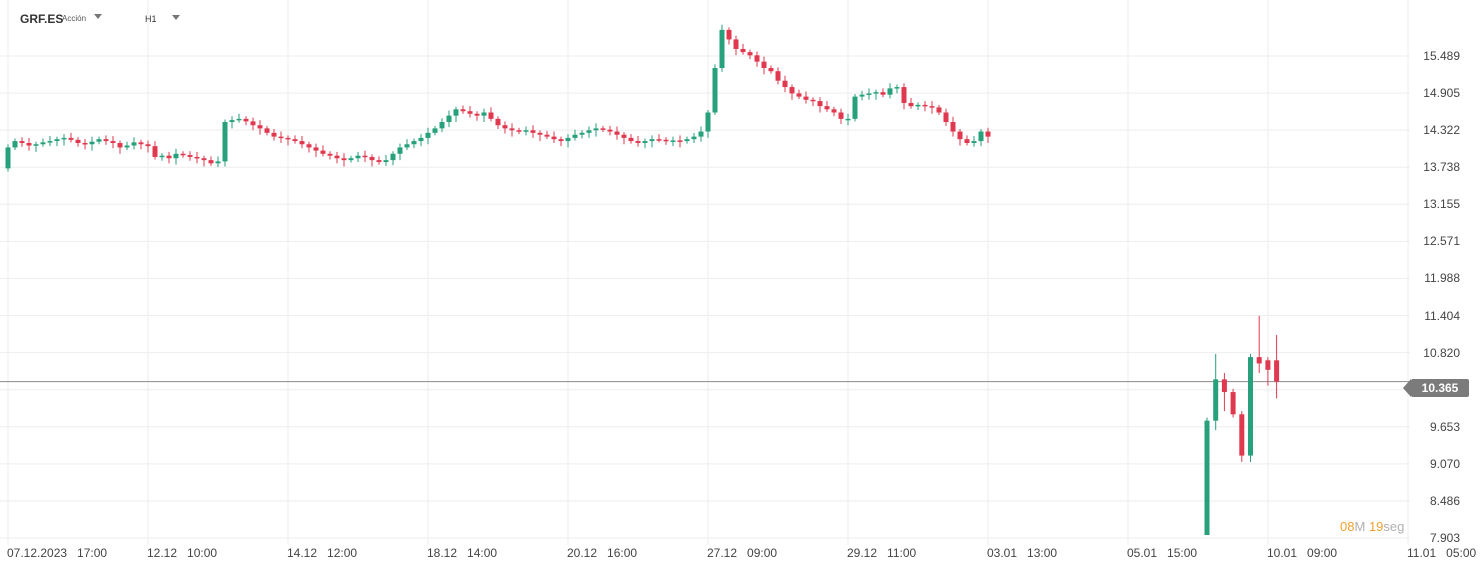  Describe the element at coordinates (176, 17) in the screenshot. I see `timeframe-dropdown-chevron-icon` at that location.